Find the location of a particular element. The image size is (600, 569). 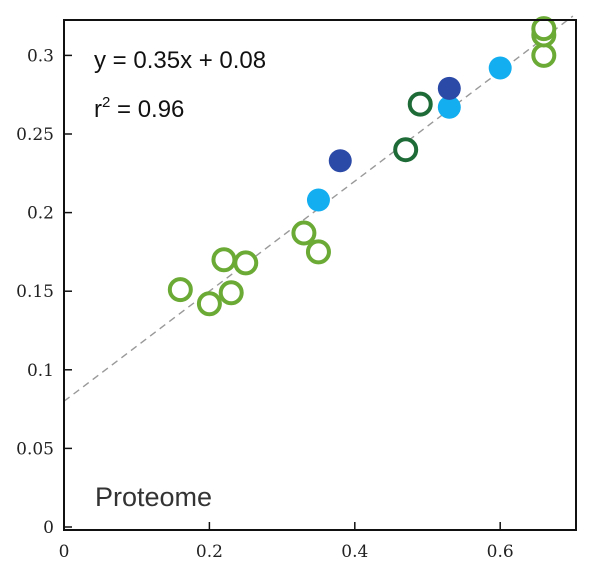

y-tick-label: 0 is located at coordinates (48, 528).